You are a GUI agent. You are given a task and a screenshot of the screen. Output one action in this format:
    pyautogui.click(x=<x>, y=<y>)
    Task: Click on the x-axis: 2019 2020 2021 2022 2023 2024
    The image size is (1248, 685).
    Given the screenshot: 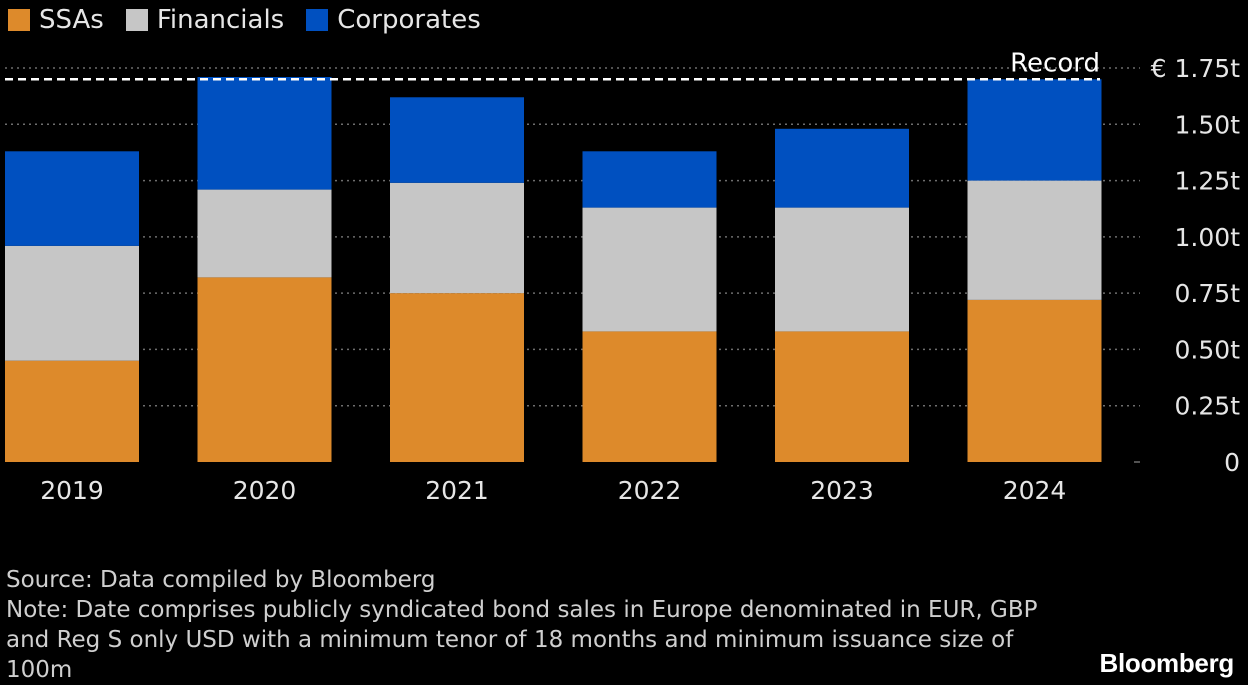 What is the action you would take?
    pyautogui.click(x=553, y=490)
    